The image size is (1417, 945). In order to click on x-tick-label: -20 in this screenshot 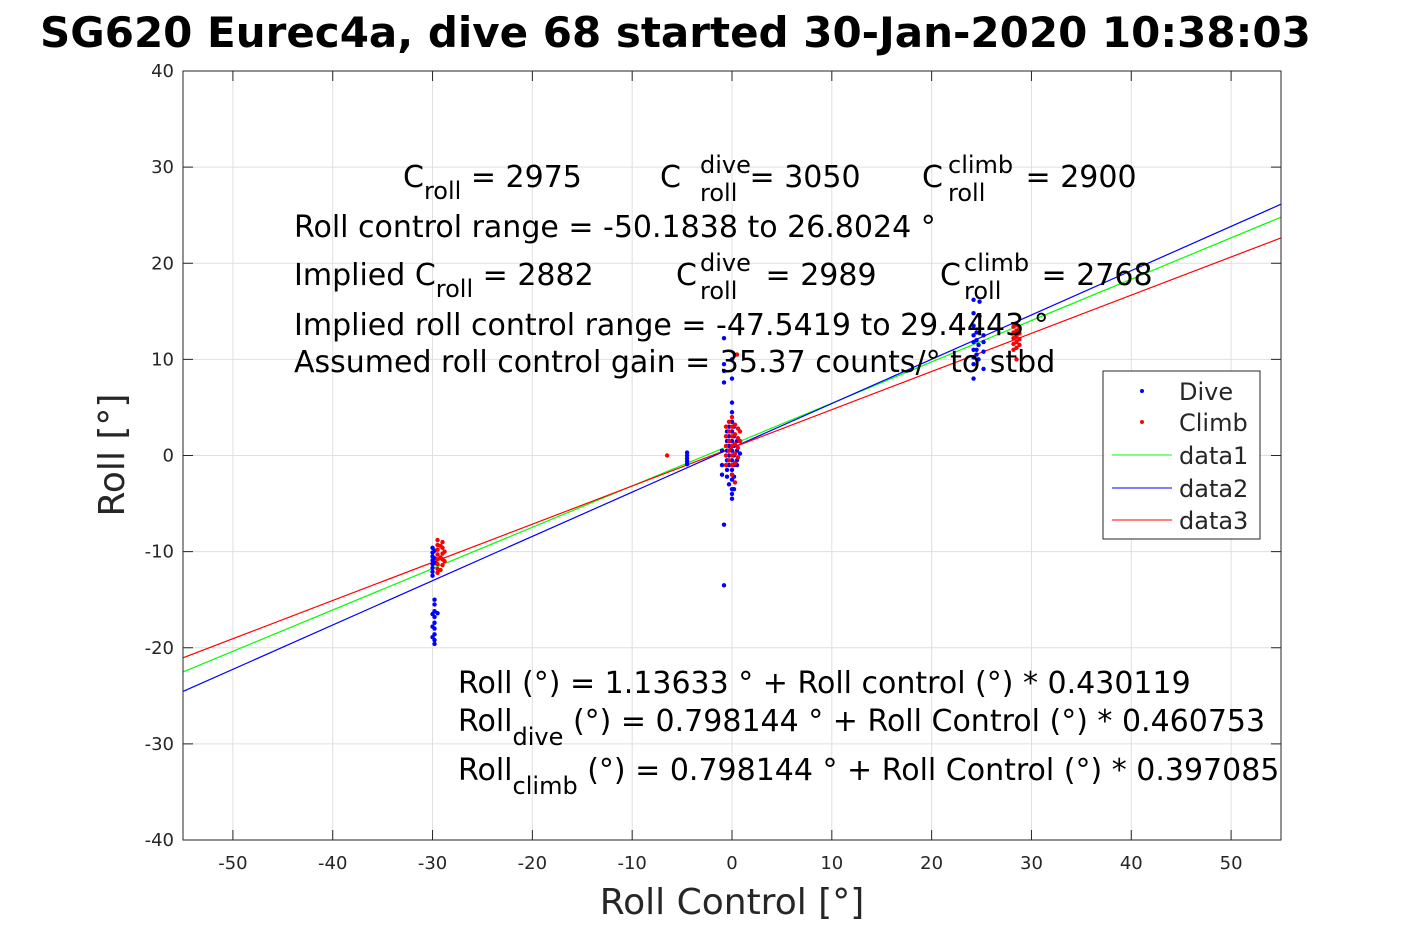, I will do `click(532, 863)`.